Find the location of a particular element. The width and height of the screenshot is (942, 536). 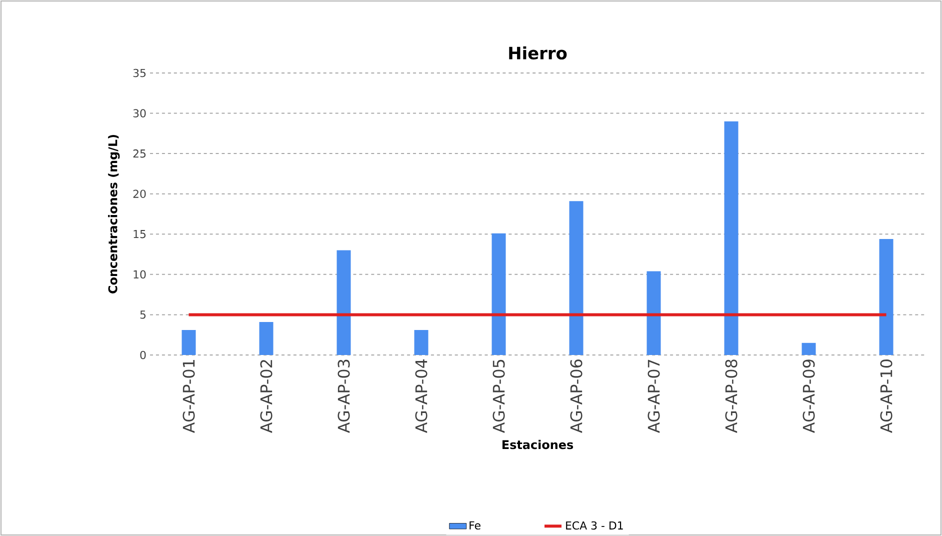

y-tick-label: 0 is located at coordinates (143, 355).